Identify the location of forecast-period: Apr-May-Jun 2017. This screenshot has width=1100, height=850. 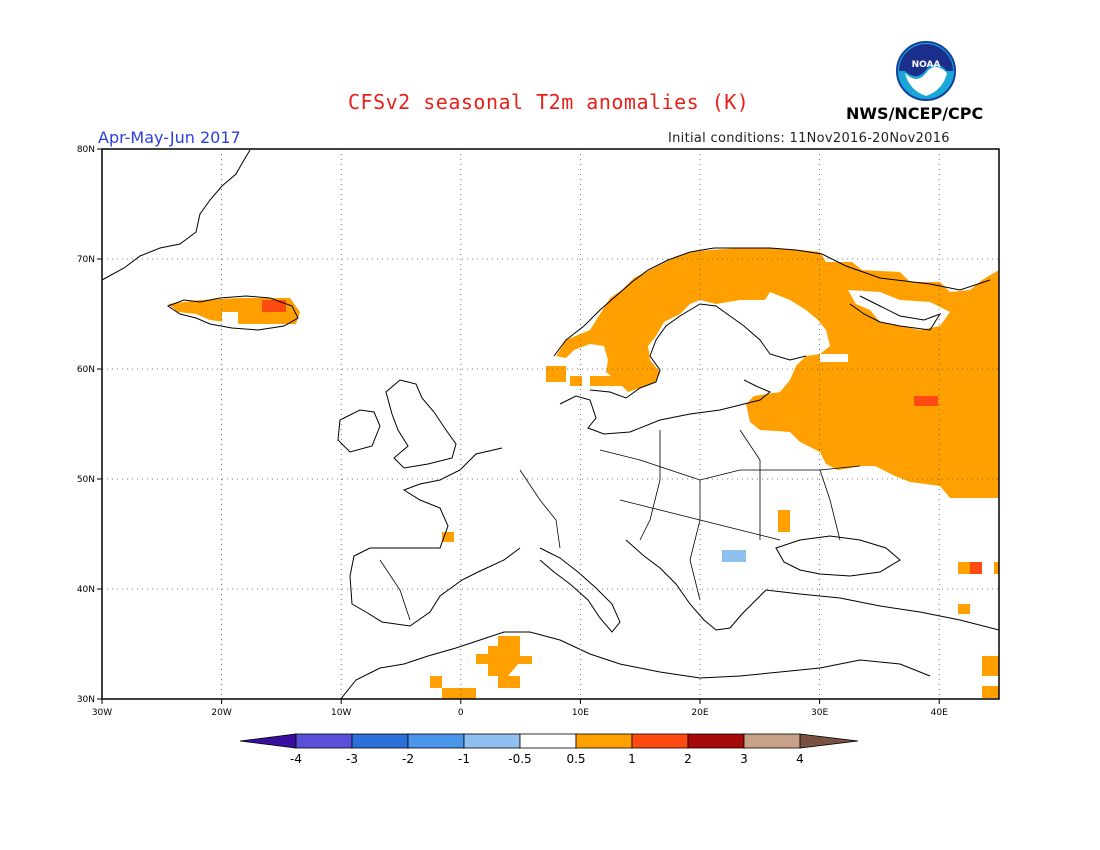
(169, 137).